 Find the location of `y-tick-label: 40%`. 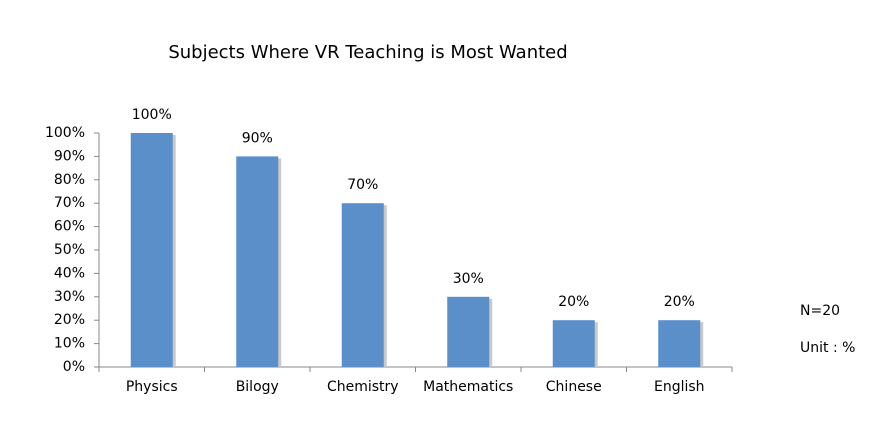

y-tick-label: 40% is located at coordinates (69, 273).